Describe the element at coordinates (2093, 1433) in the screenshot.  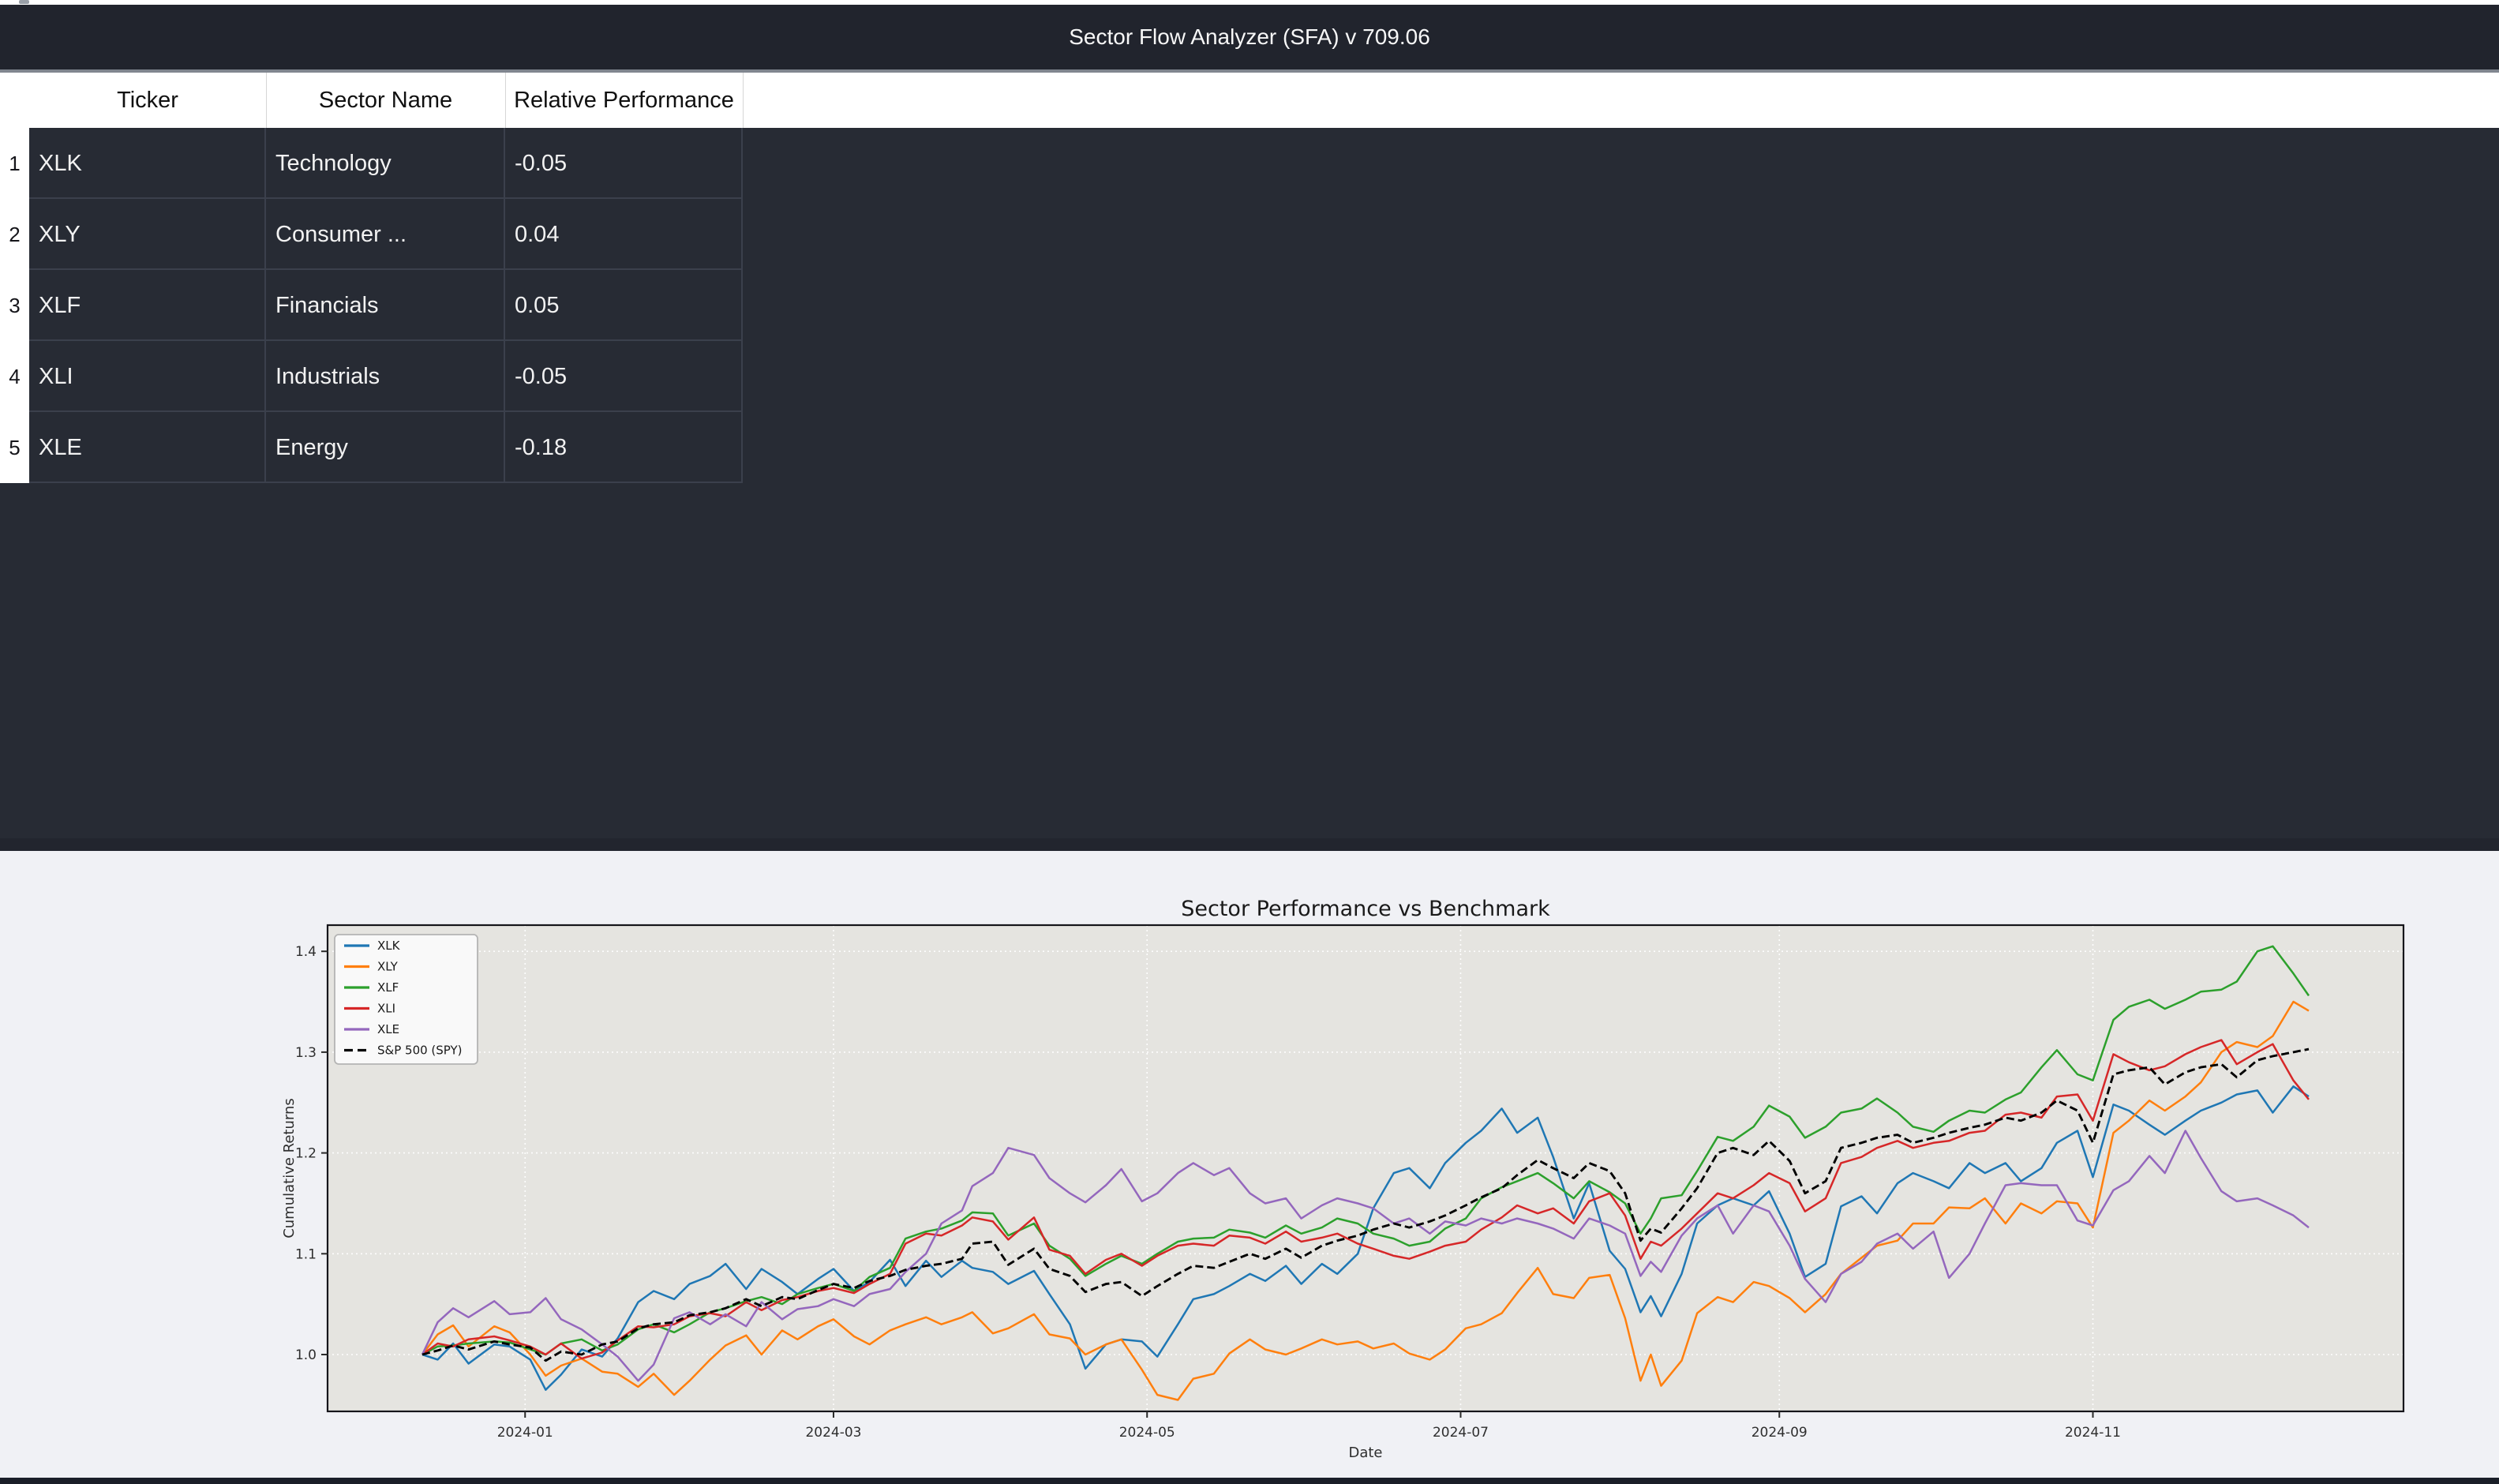
I see `x-tick-label: 2024-11` at that location.